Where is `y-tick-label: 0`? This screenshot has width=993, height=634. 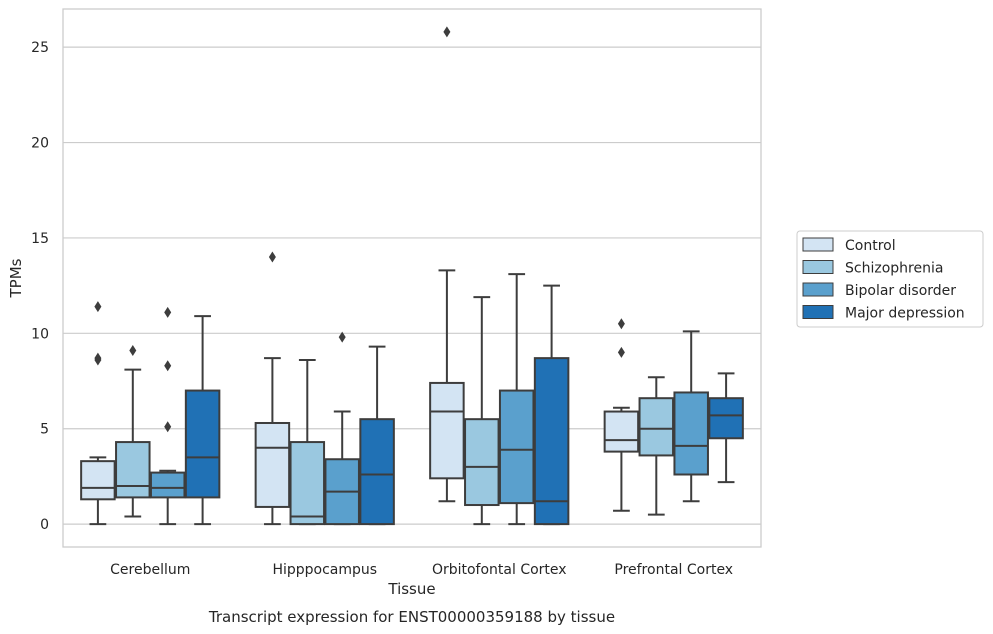 y-tick-label: 0 is located at coordinates (44, 525).